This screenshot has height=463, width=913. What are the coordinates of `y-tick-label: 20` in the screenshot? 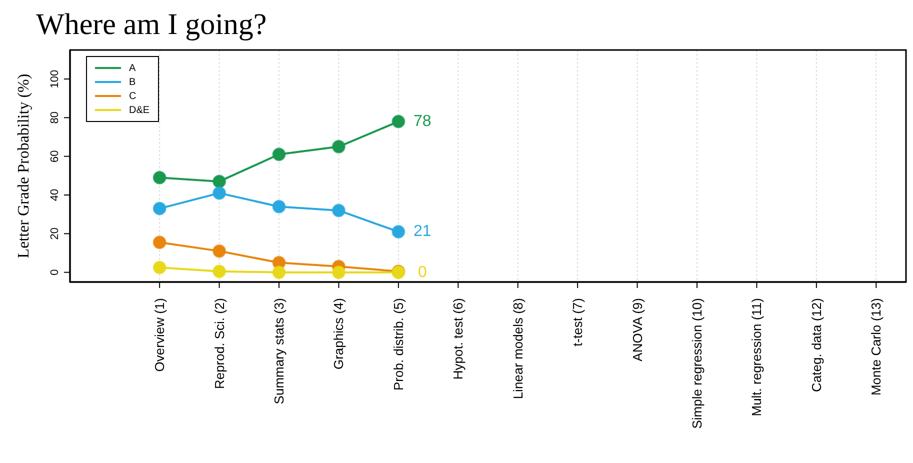 It's located at (55, 234).